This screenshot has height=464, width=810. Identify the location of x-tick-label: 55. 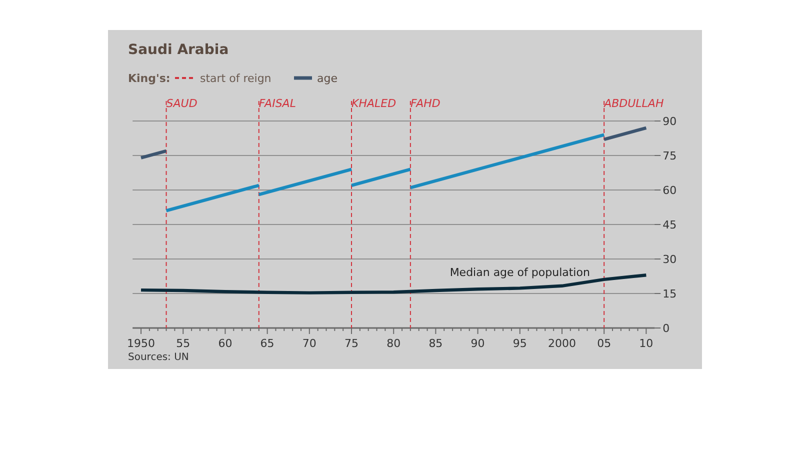
(183, 343).